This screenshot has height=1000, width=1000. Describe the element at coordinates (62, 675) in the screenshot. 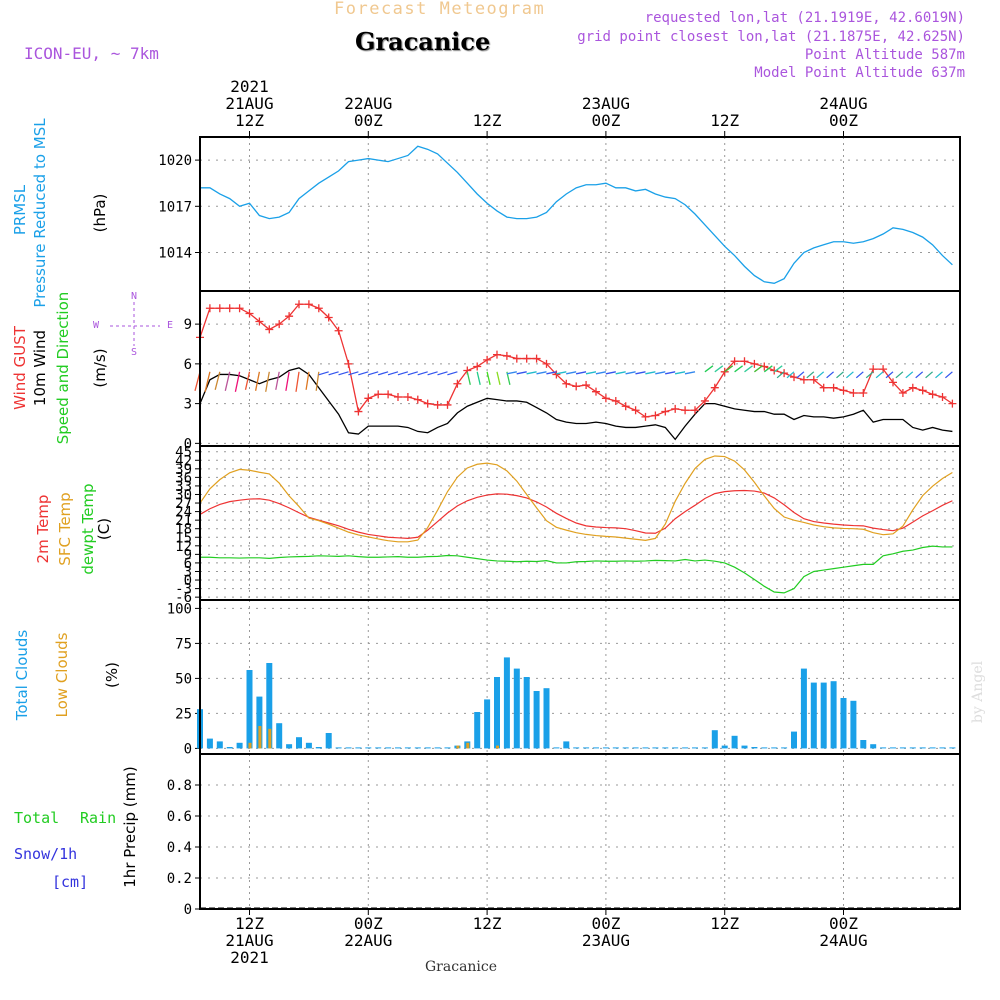

I see `p4-label-low: Low Clouds` at that location.